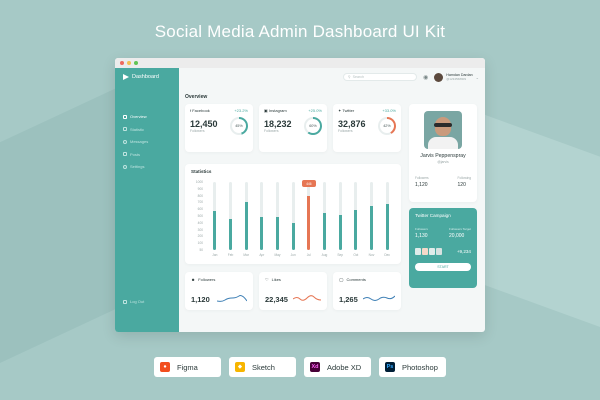 The height and width of the screenshot is (400, 600). What do you see at coordinates (125, 116) in the screenshot?
I see `grid-icon` at bounding box center [125, 116].